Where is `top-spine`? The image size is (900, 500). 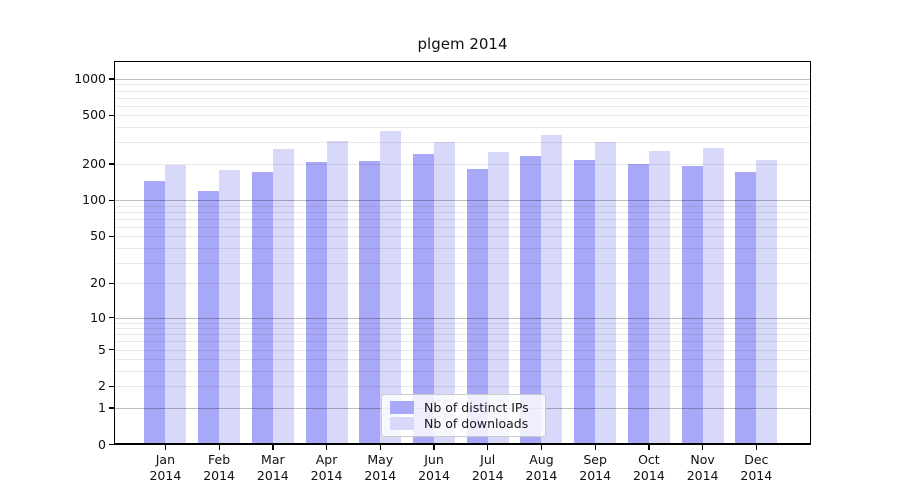
top-spine is located at coordinates (462, 62).